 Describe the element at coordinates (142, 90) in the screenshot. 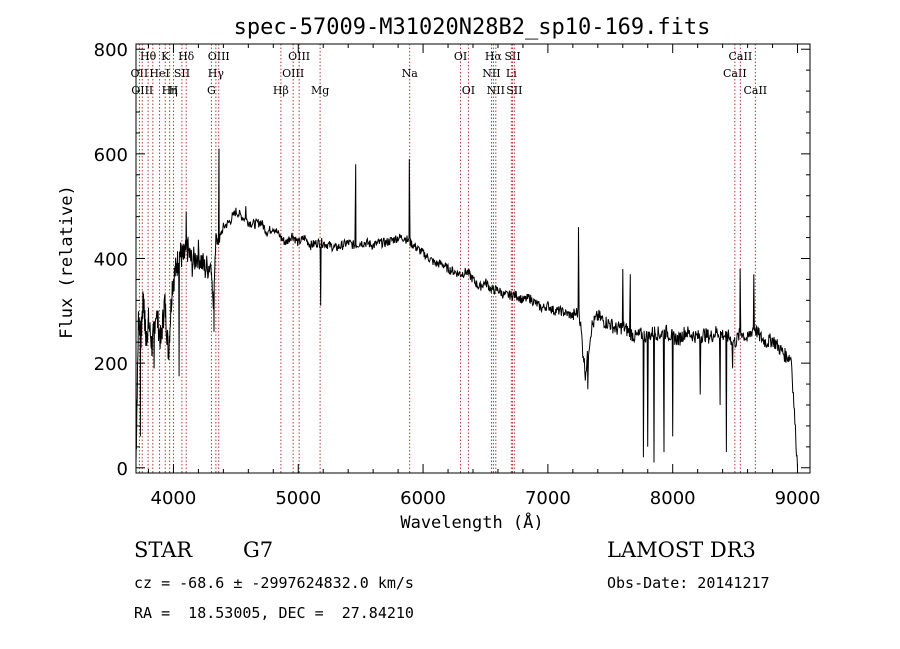

I see `line-label-1: OIII` at that location.